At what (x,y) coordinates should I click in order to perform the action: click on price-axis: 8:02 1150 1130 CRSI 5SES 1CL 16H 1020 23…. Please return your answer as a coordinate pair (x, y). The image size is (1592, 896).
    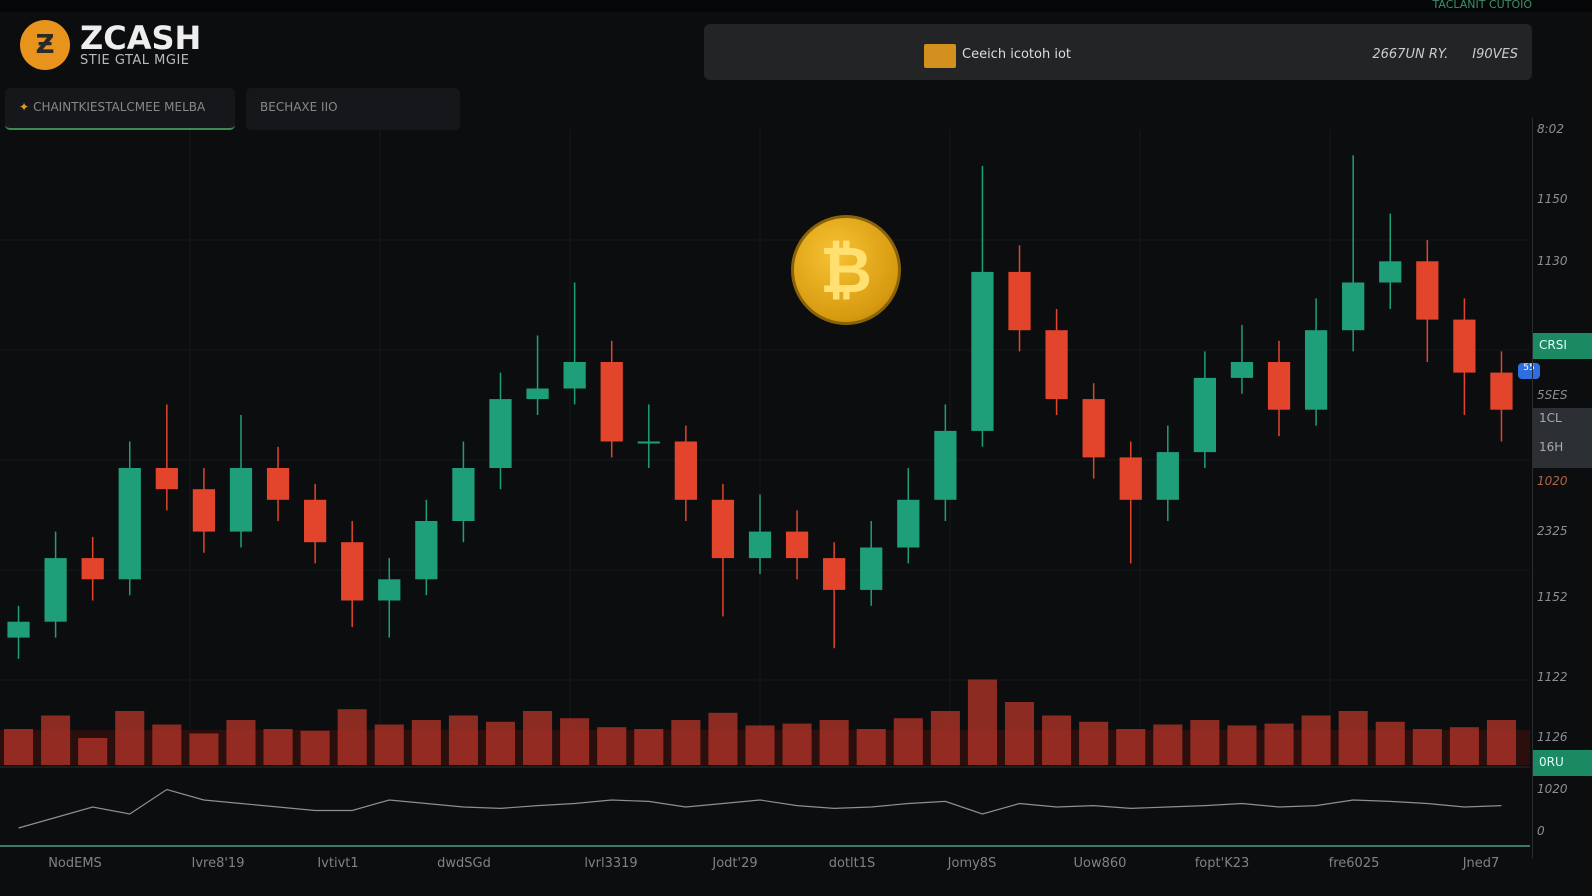
    Looking at the image, I should click on (1562, 488).